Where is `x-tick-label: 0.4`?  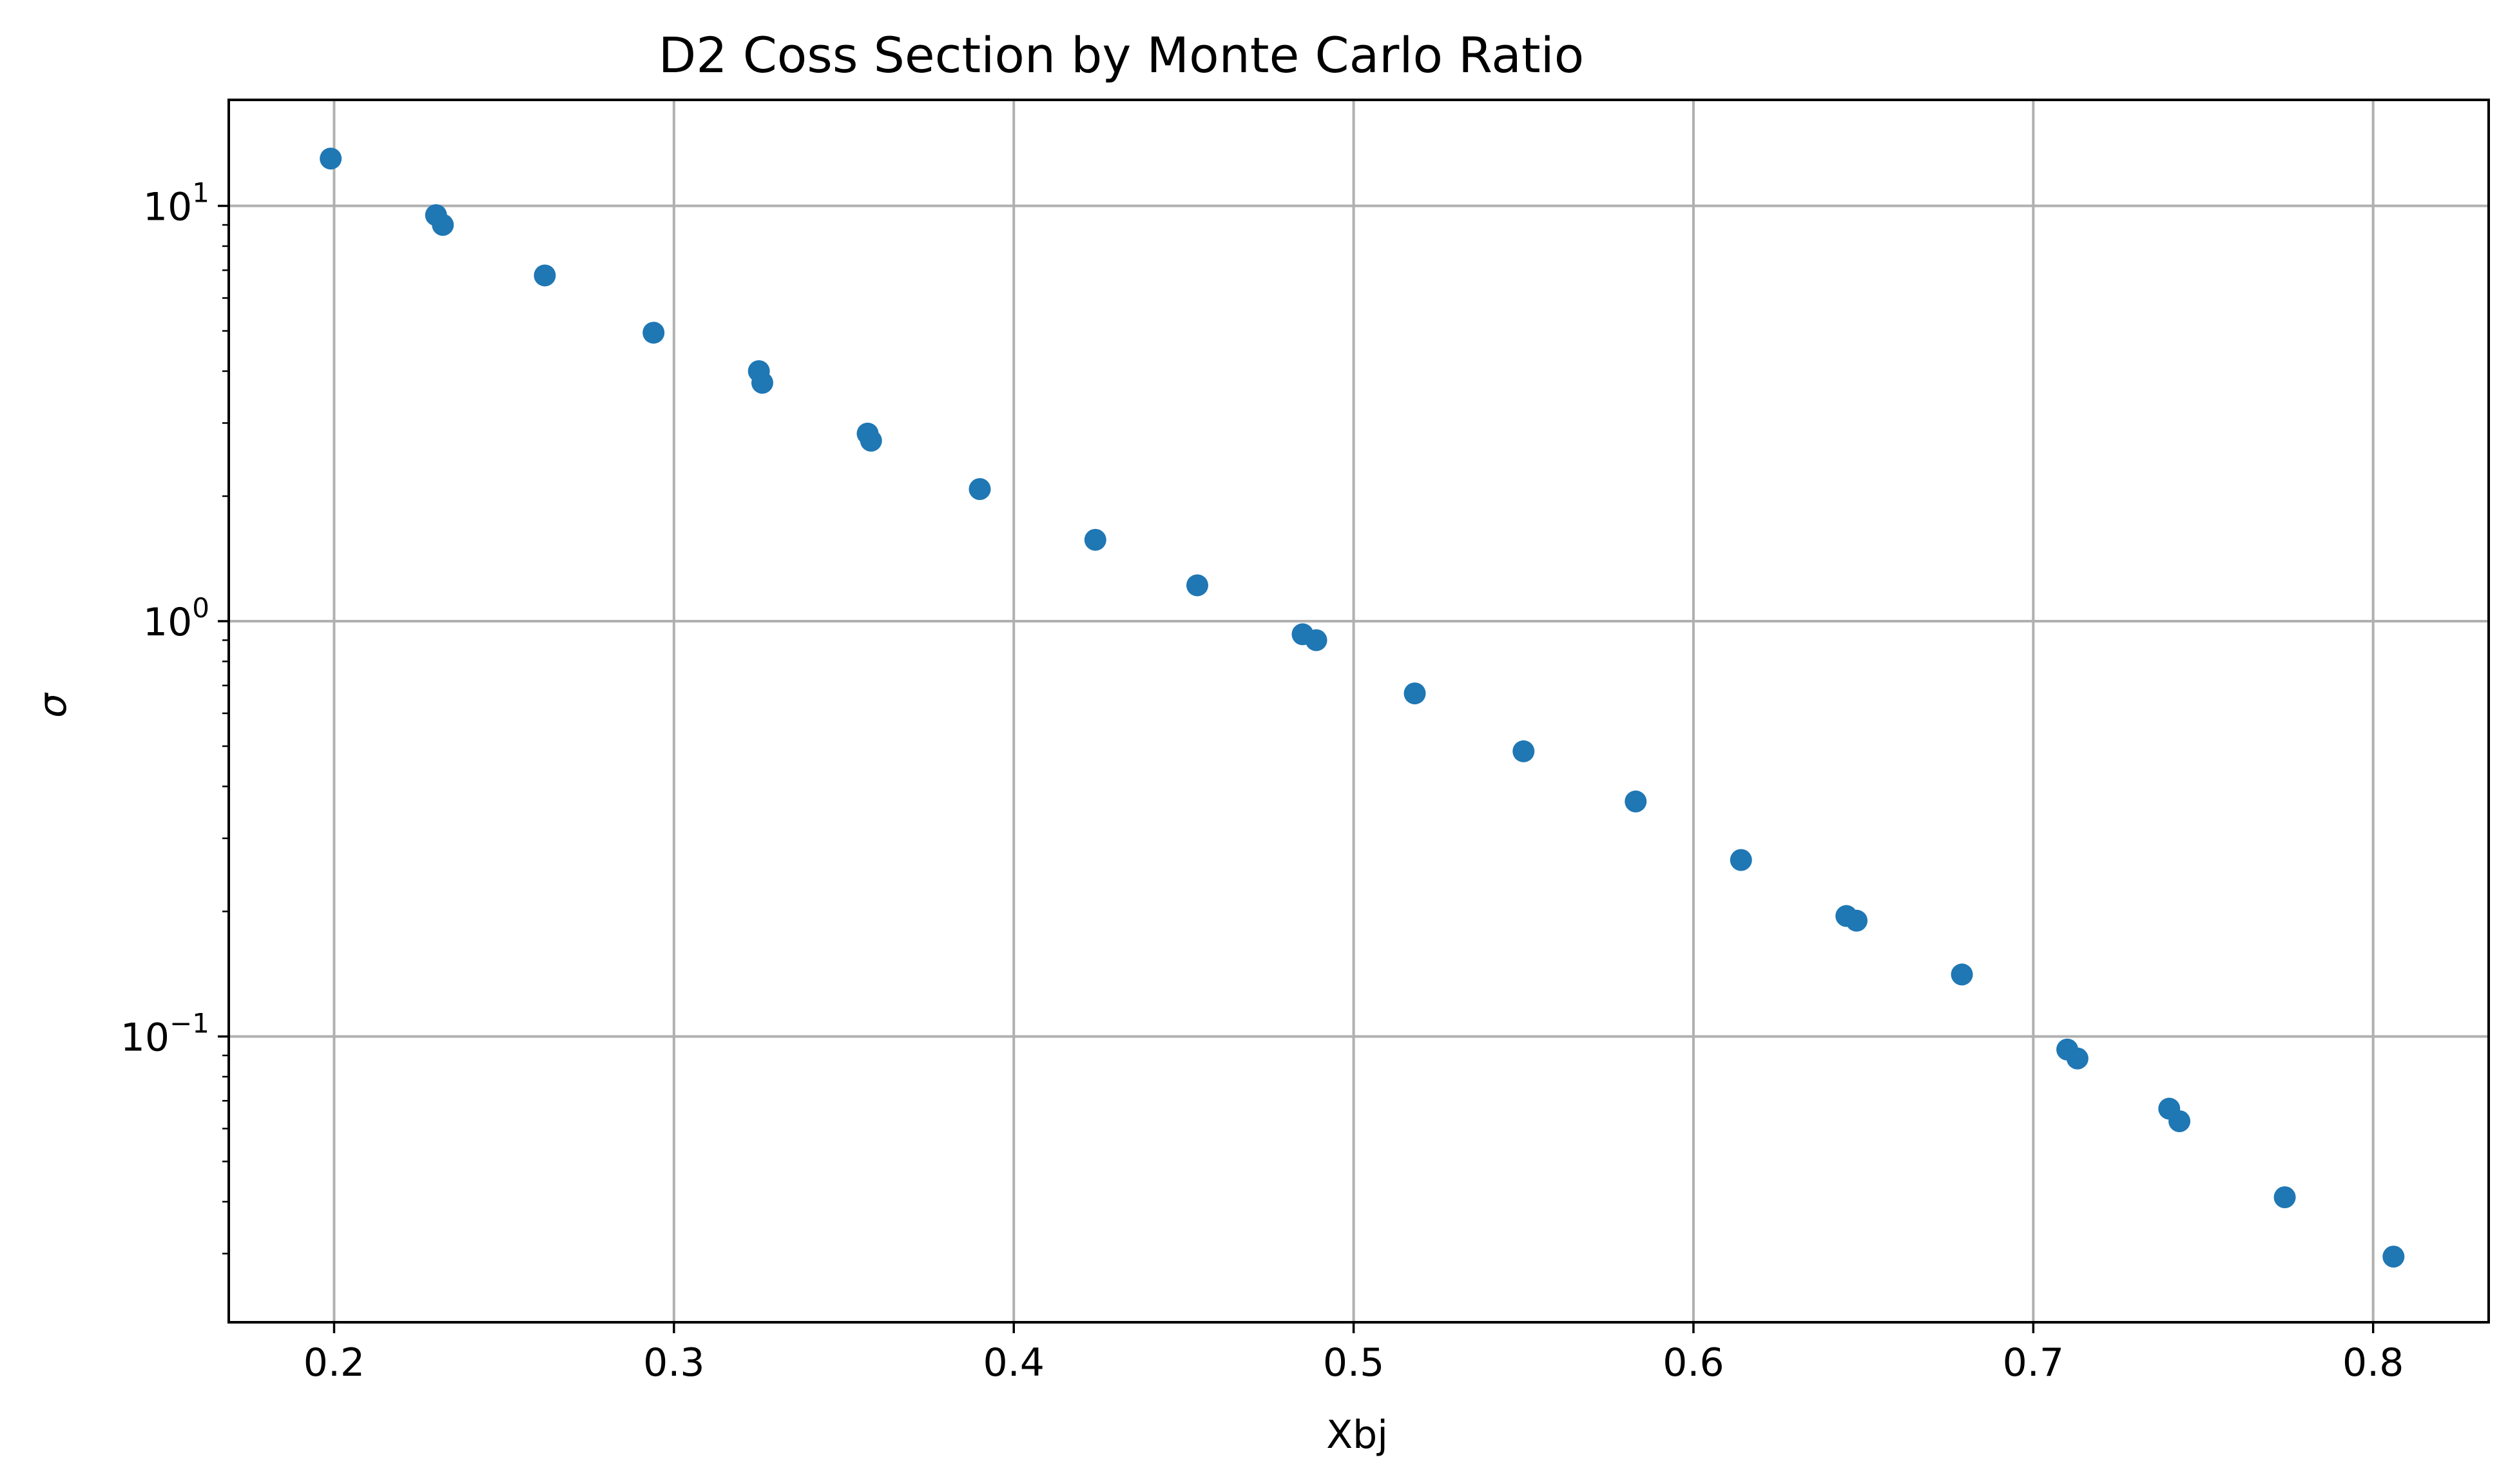 x-tick-label: 0.4 is located at coordinates (1014, 1362).